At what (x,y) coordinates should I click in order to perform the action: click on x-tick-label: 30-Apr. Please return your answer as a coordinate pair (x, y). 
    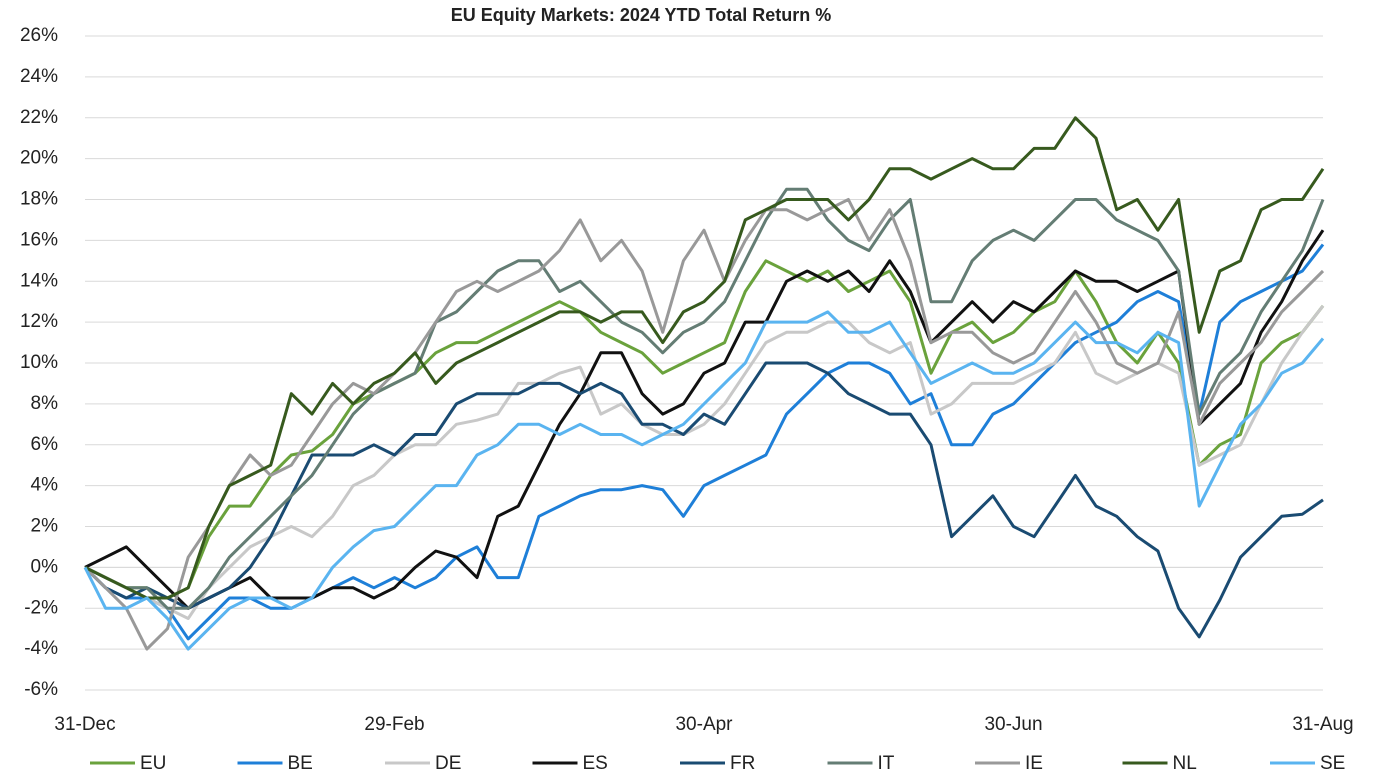
    Looking at the image, I should click on (704, 724).